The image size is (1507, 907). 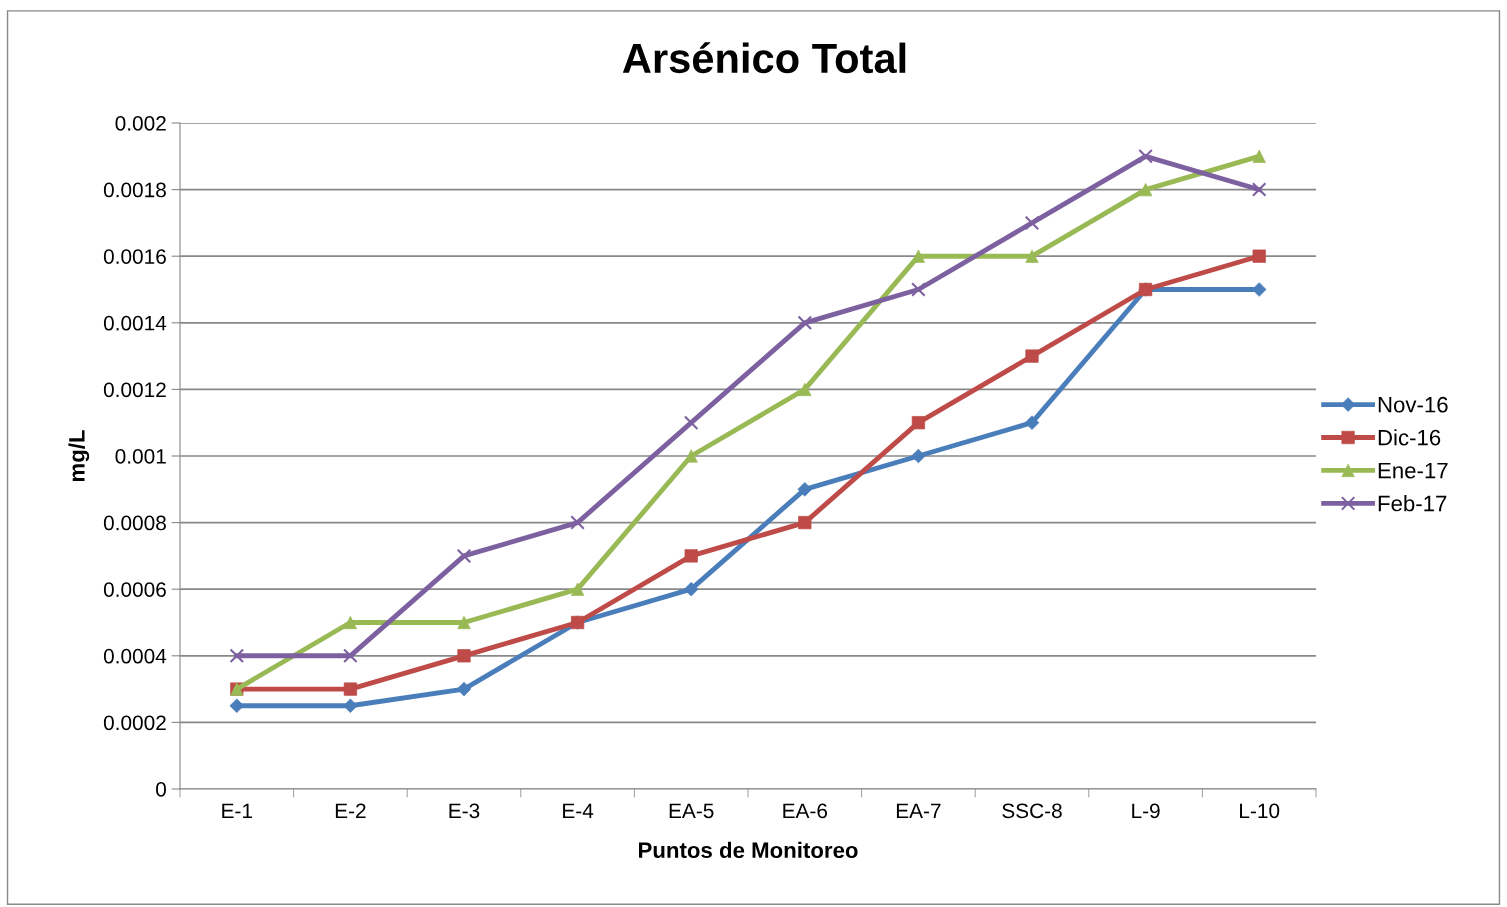 What do you see at coordinates (134, 523) in the screenshot?
I see `y-tick-label: 0.0008` at bounding box center [134, 523].